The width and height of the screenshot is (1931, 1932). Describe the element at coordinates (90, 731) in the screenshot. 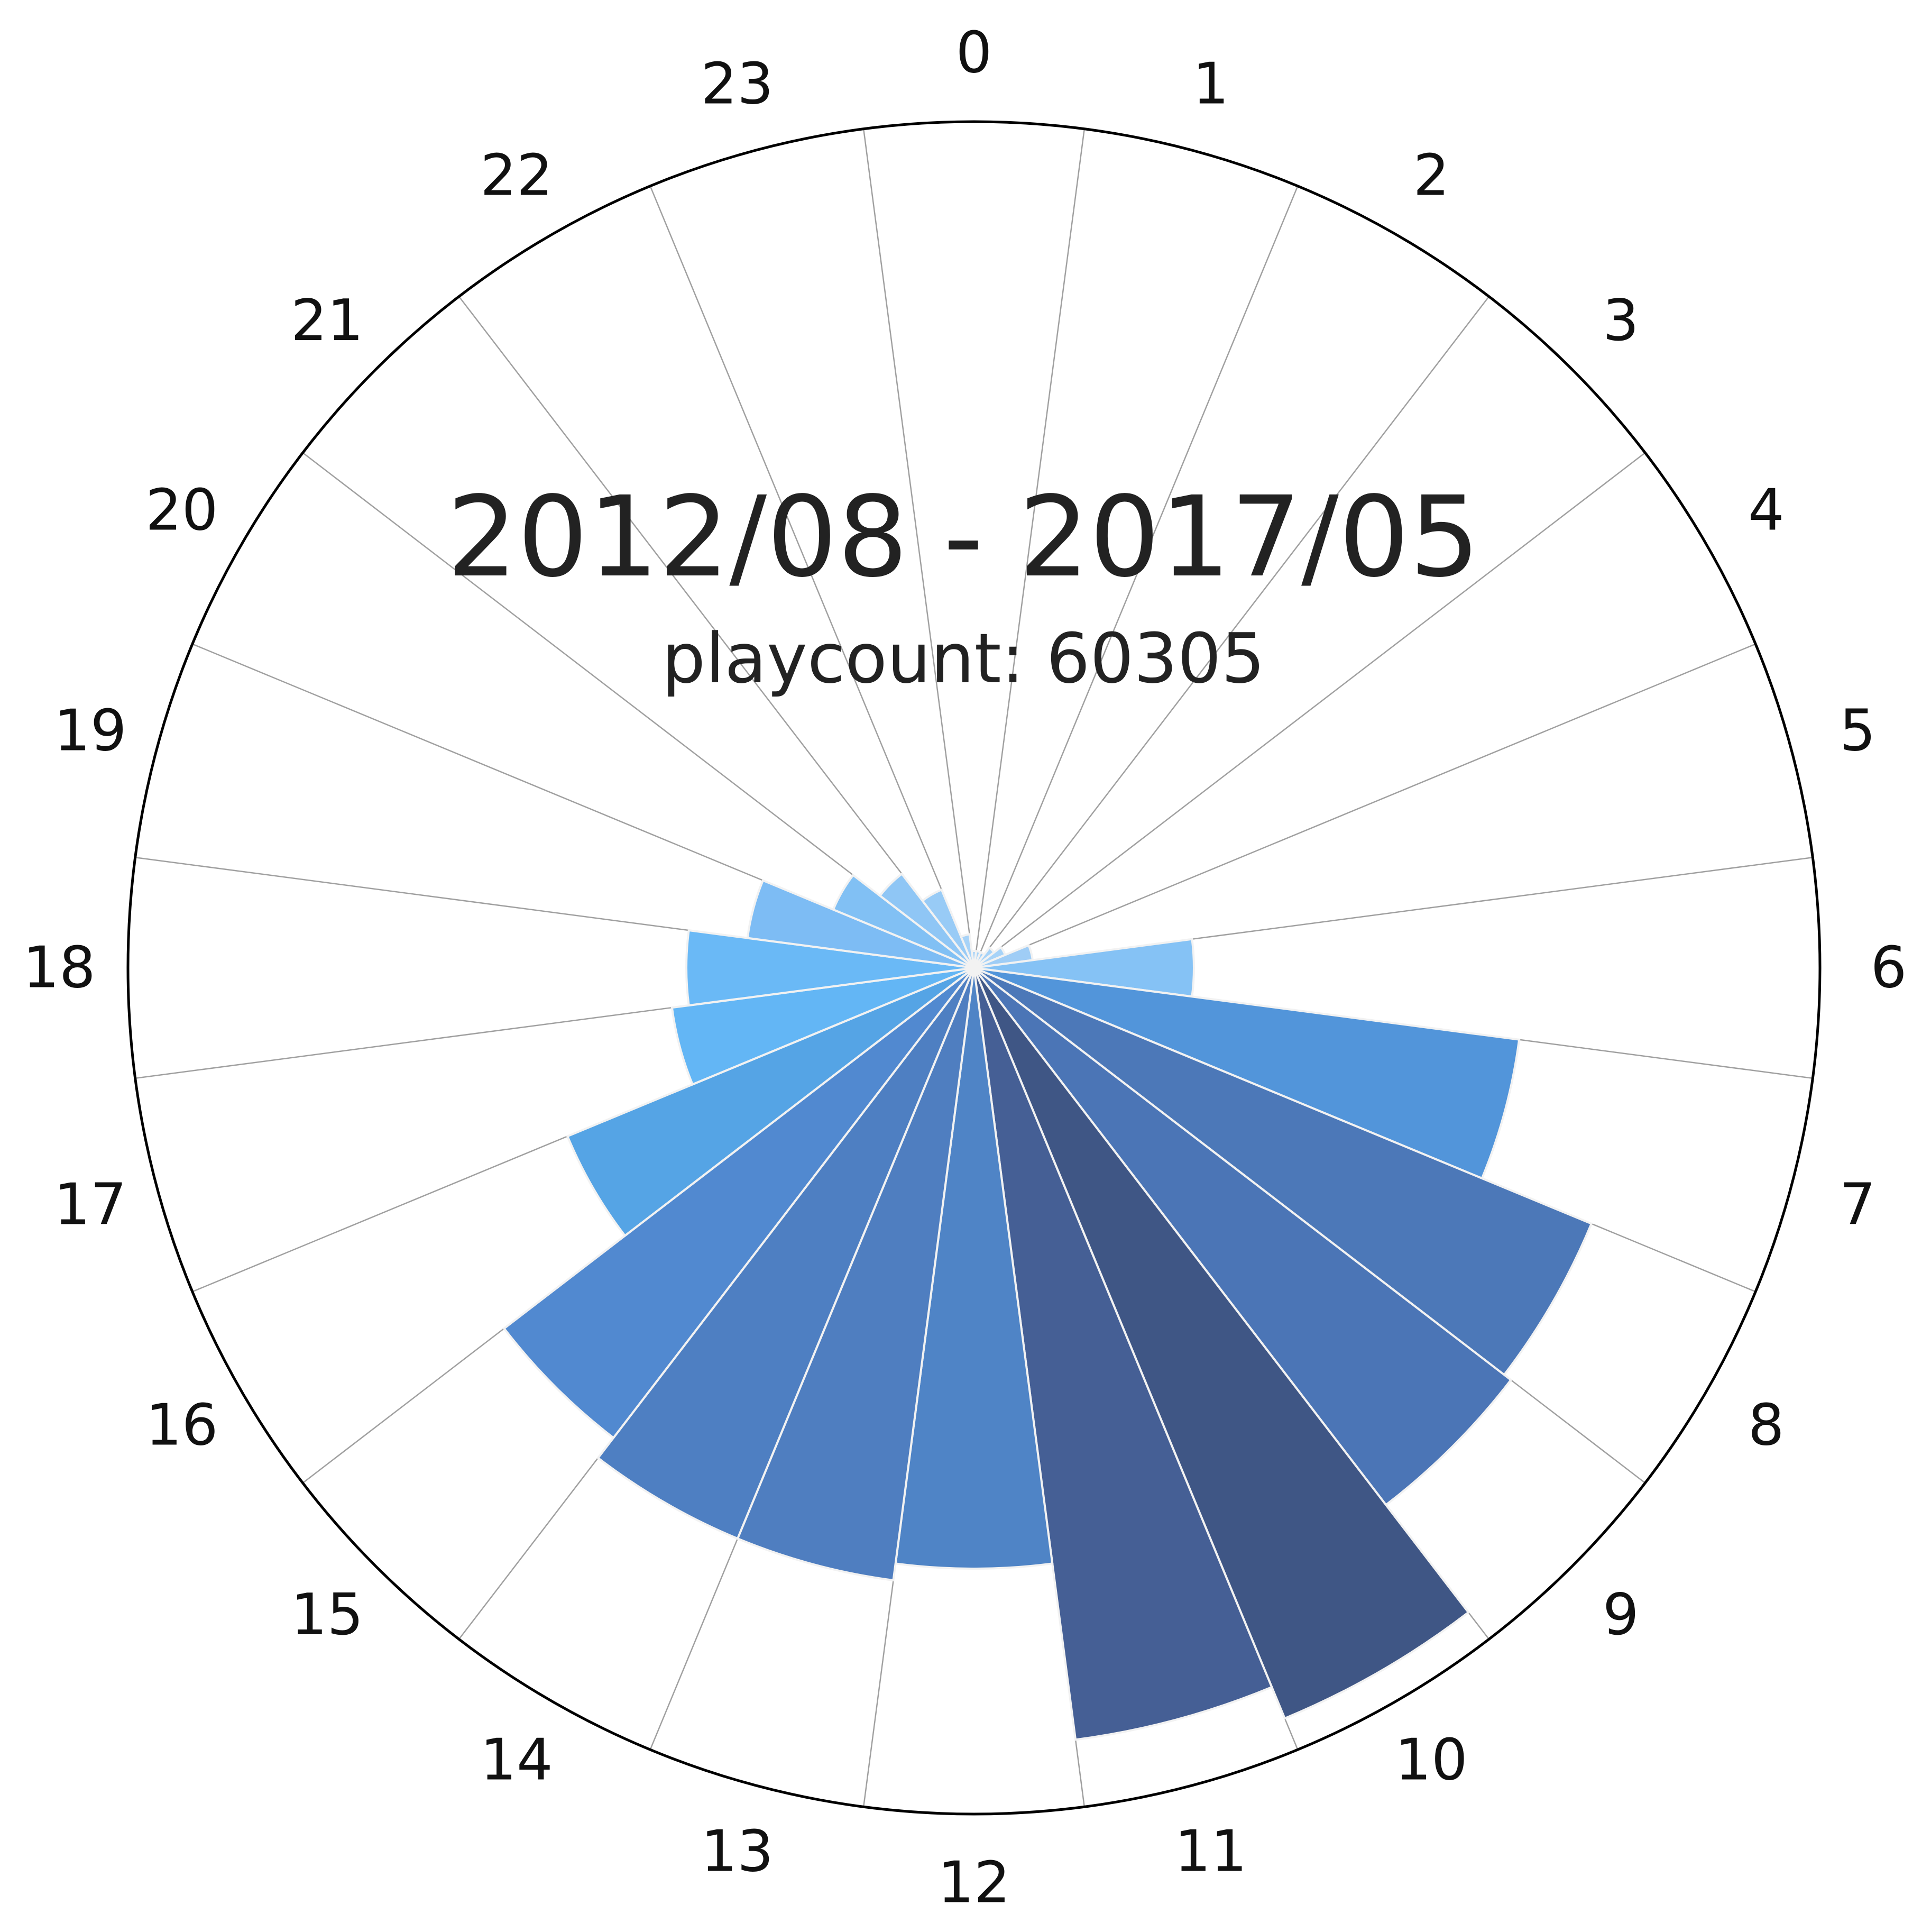

I see `hour-label-19: 19` at that location.